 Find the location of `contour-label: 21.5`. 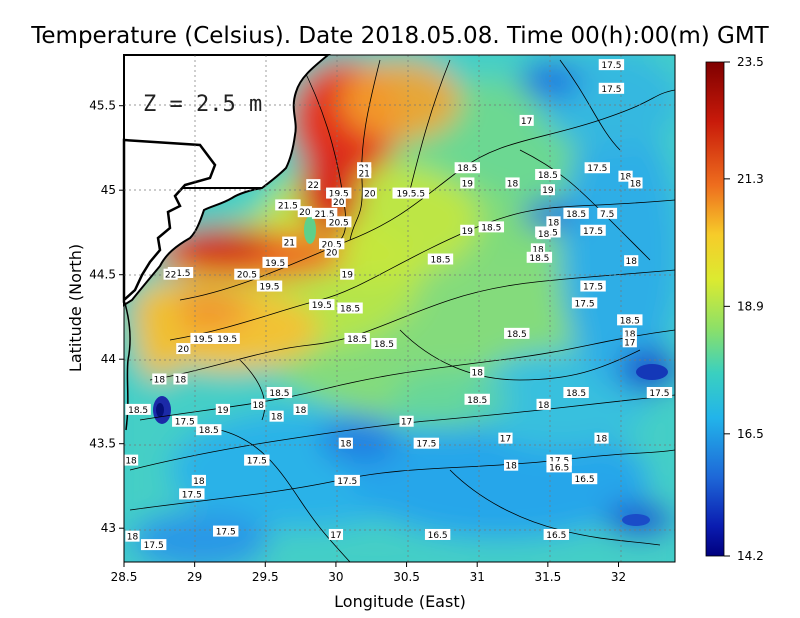

contour-label: 21.5 is located at coordinates (288, 205).